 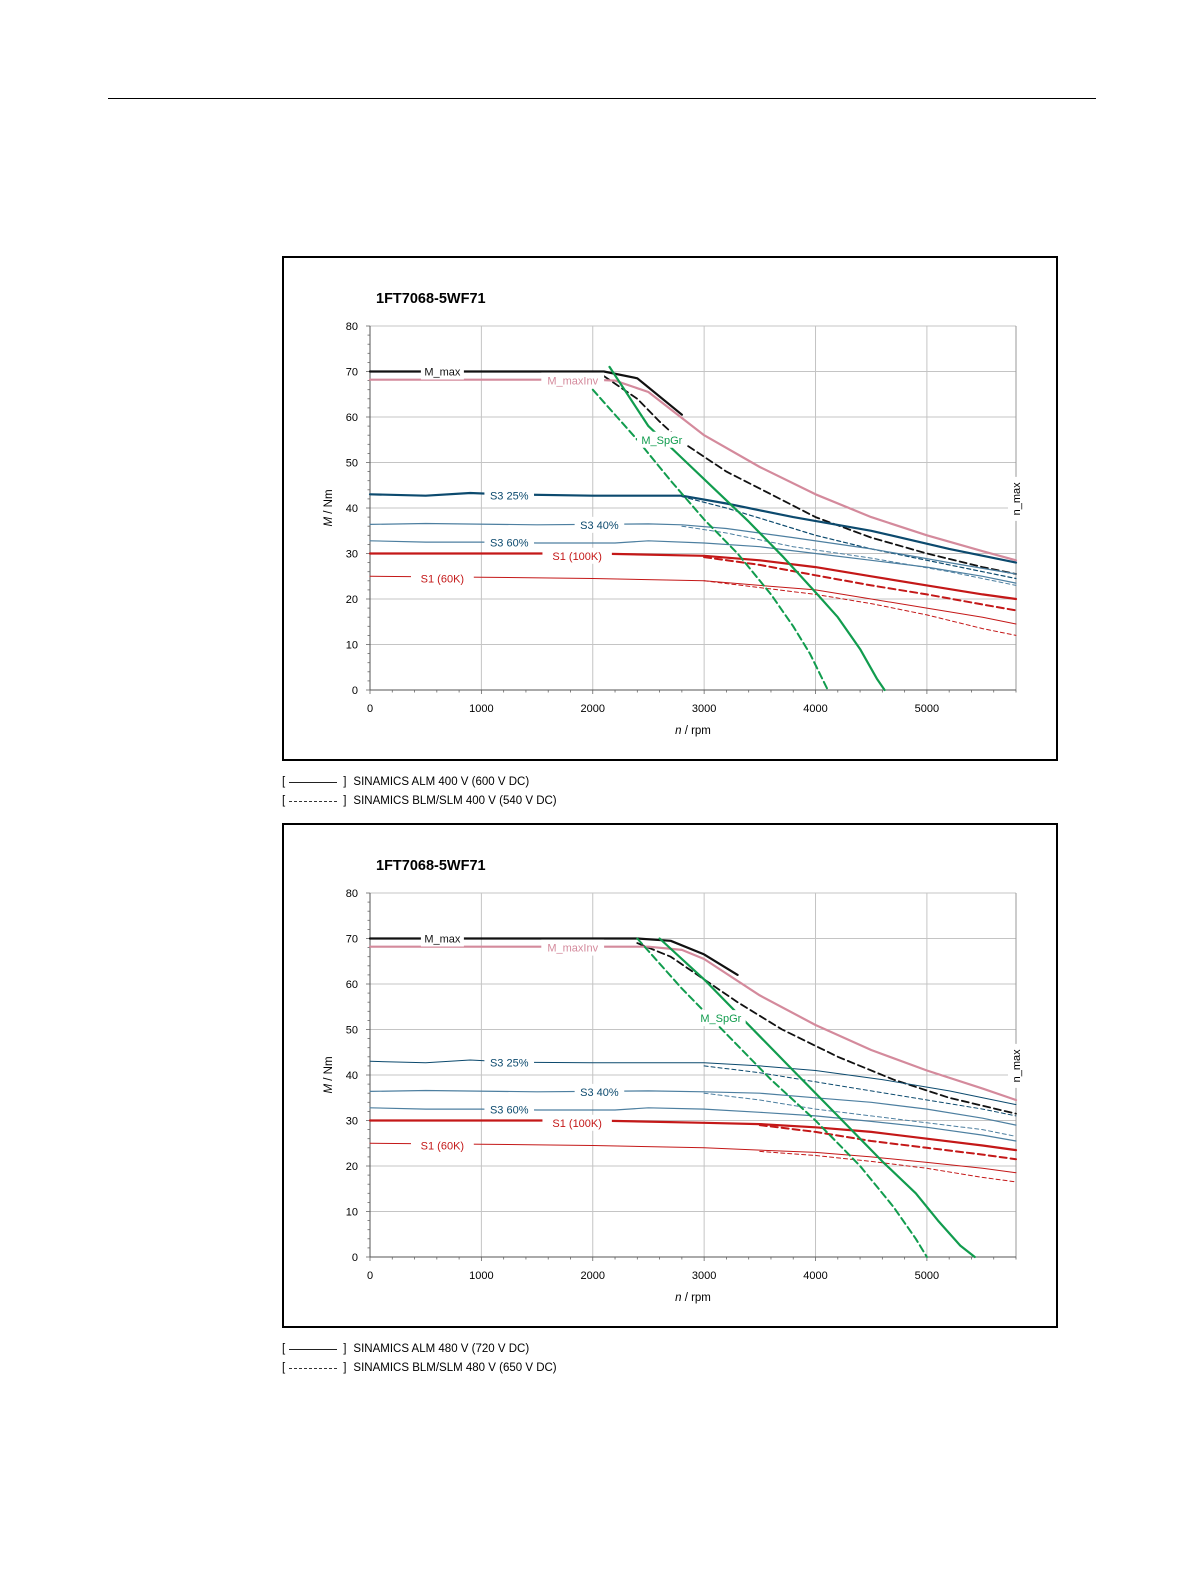 I want to click on legend-row-dashed: [ ] SINAMICS BLM/SLM 480 V (650 V DC), so click(x=419, y=1368).